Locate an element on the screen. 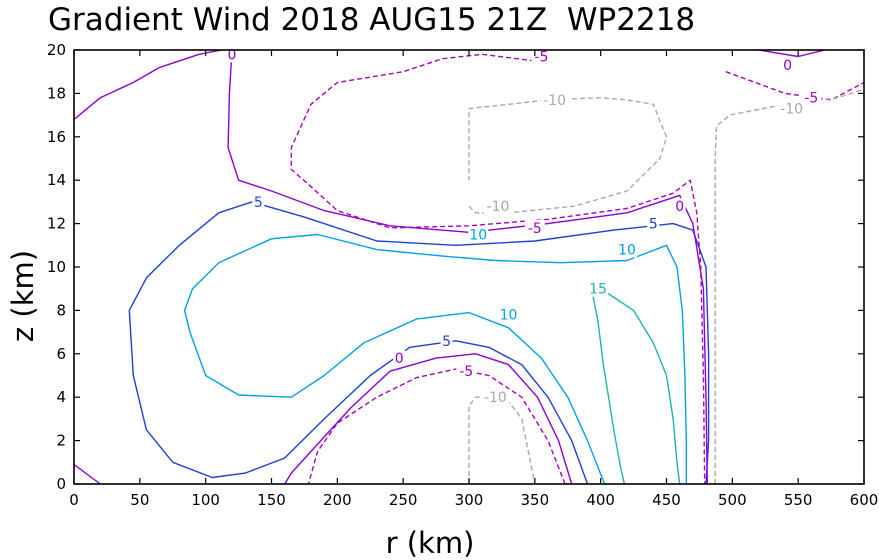  y-tick-label: 10 is located at coordinates (56, 267).